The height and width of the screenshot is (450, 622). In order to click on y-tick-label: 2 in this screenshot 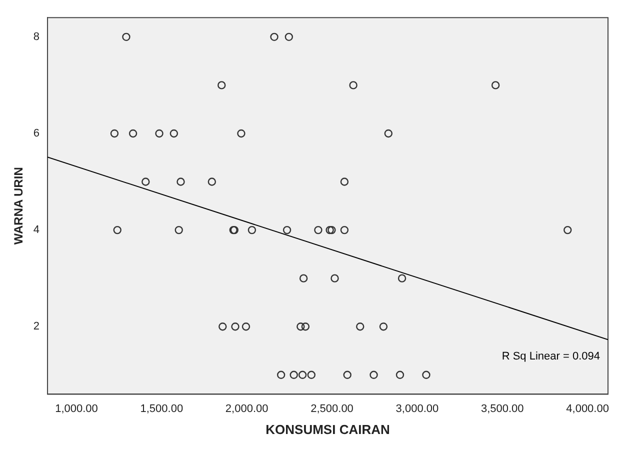, I will do `click(36, 326)`.